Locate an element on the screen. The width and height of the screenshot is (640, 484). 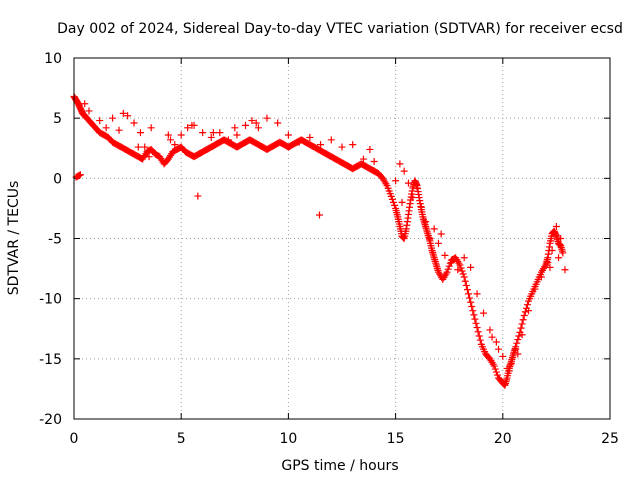
x-tick-label: 25 is located at coordinates (610, 439).